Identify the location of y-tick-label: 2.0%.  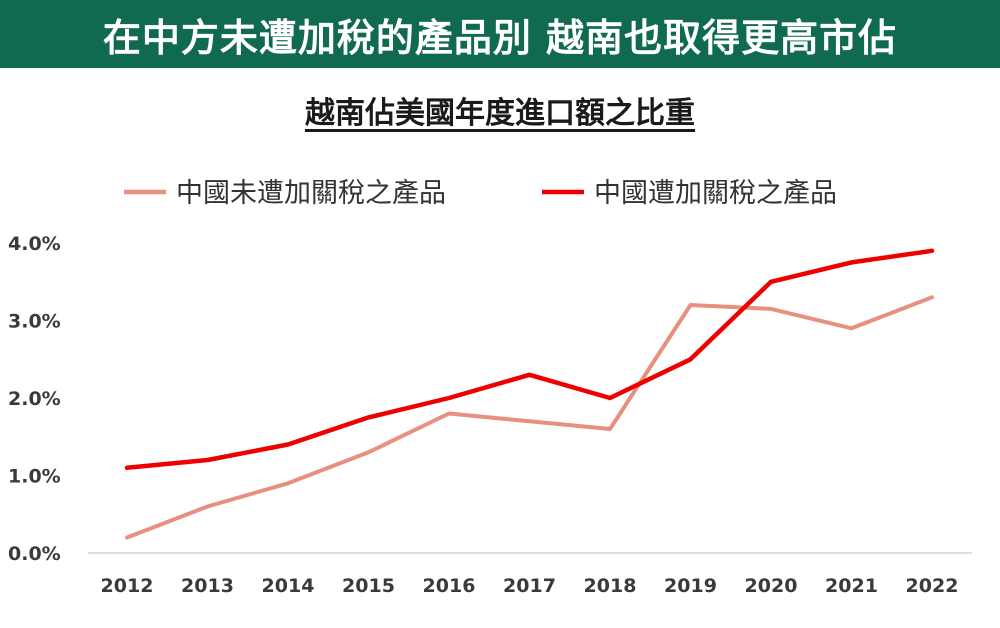
(34, 399).